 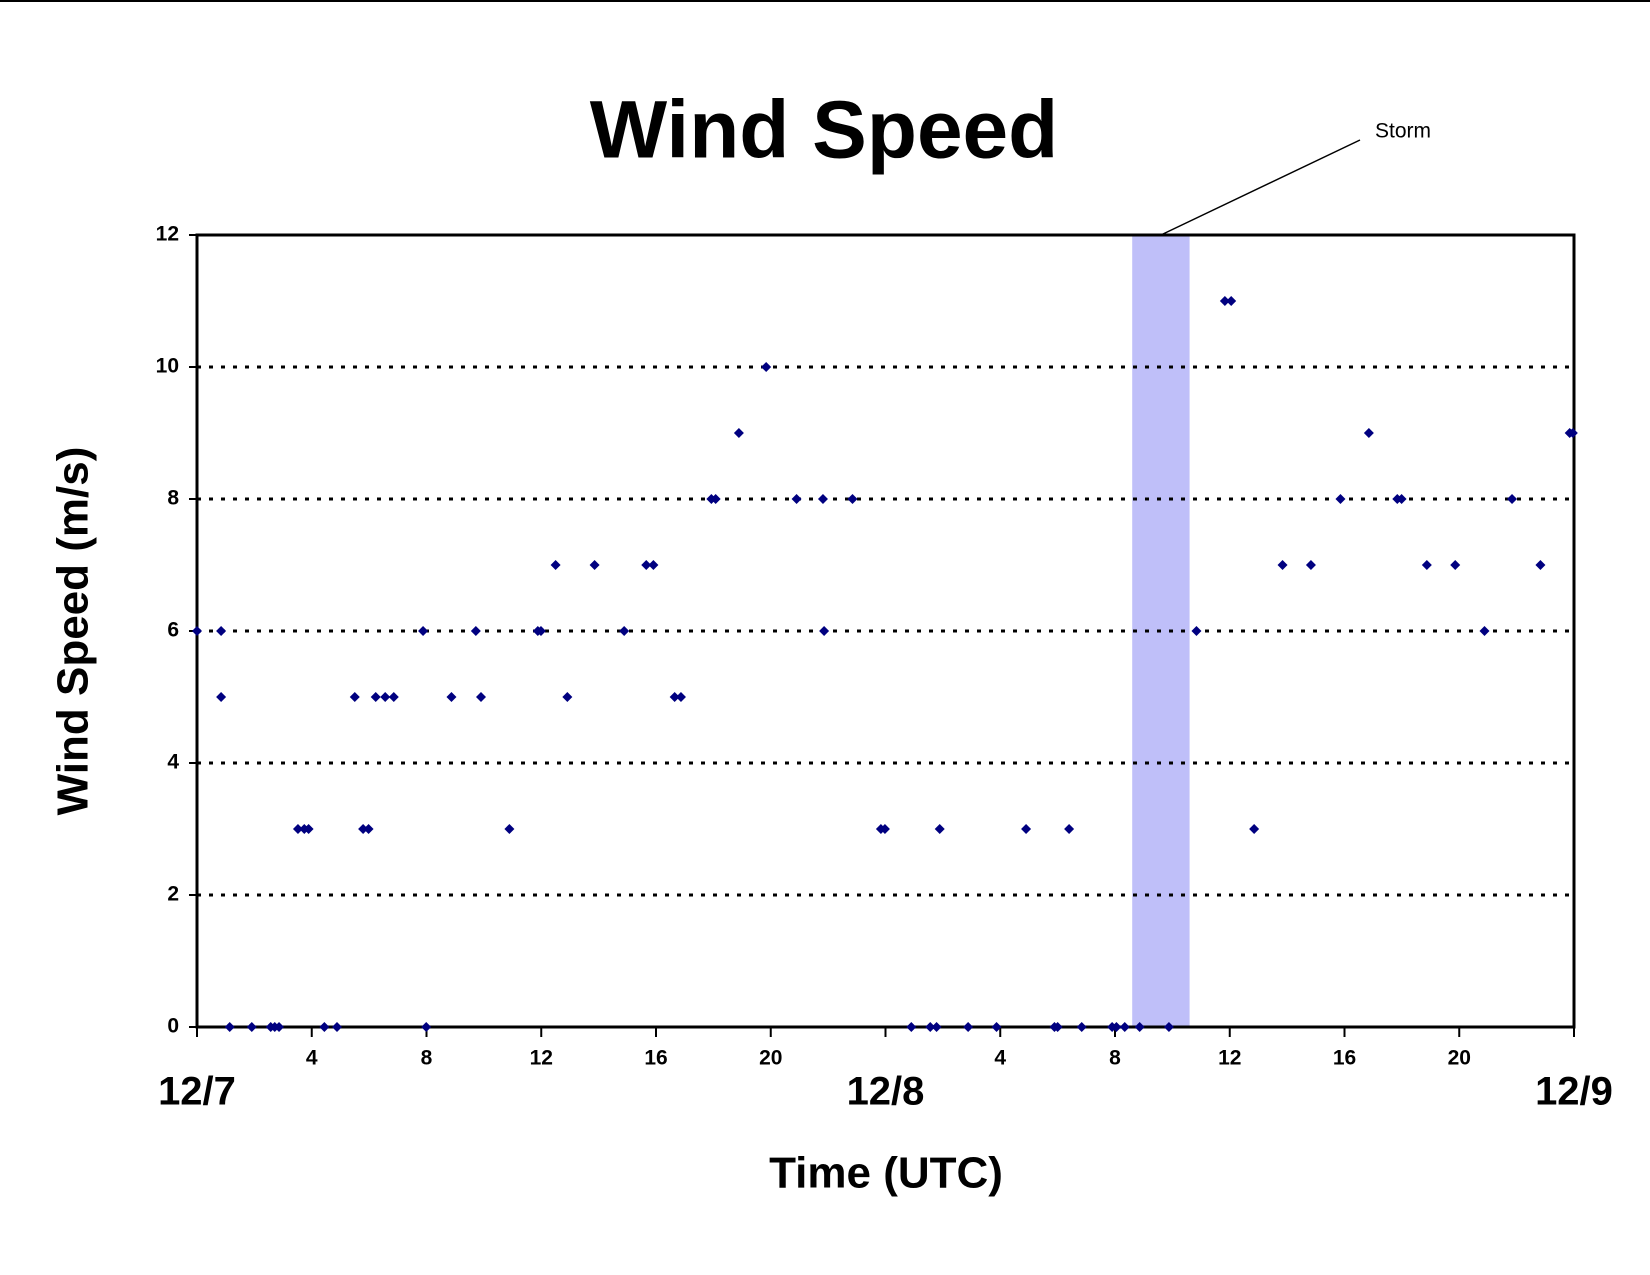 What do you see at coordinates (197, 1092) in the screenshot?
I see `date-label: 12/7` at bounding box center [197, 1092].